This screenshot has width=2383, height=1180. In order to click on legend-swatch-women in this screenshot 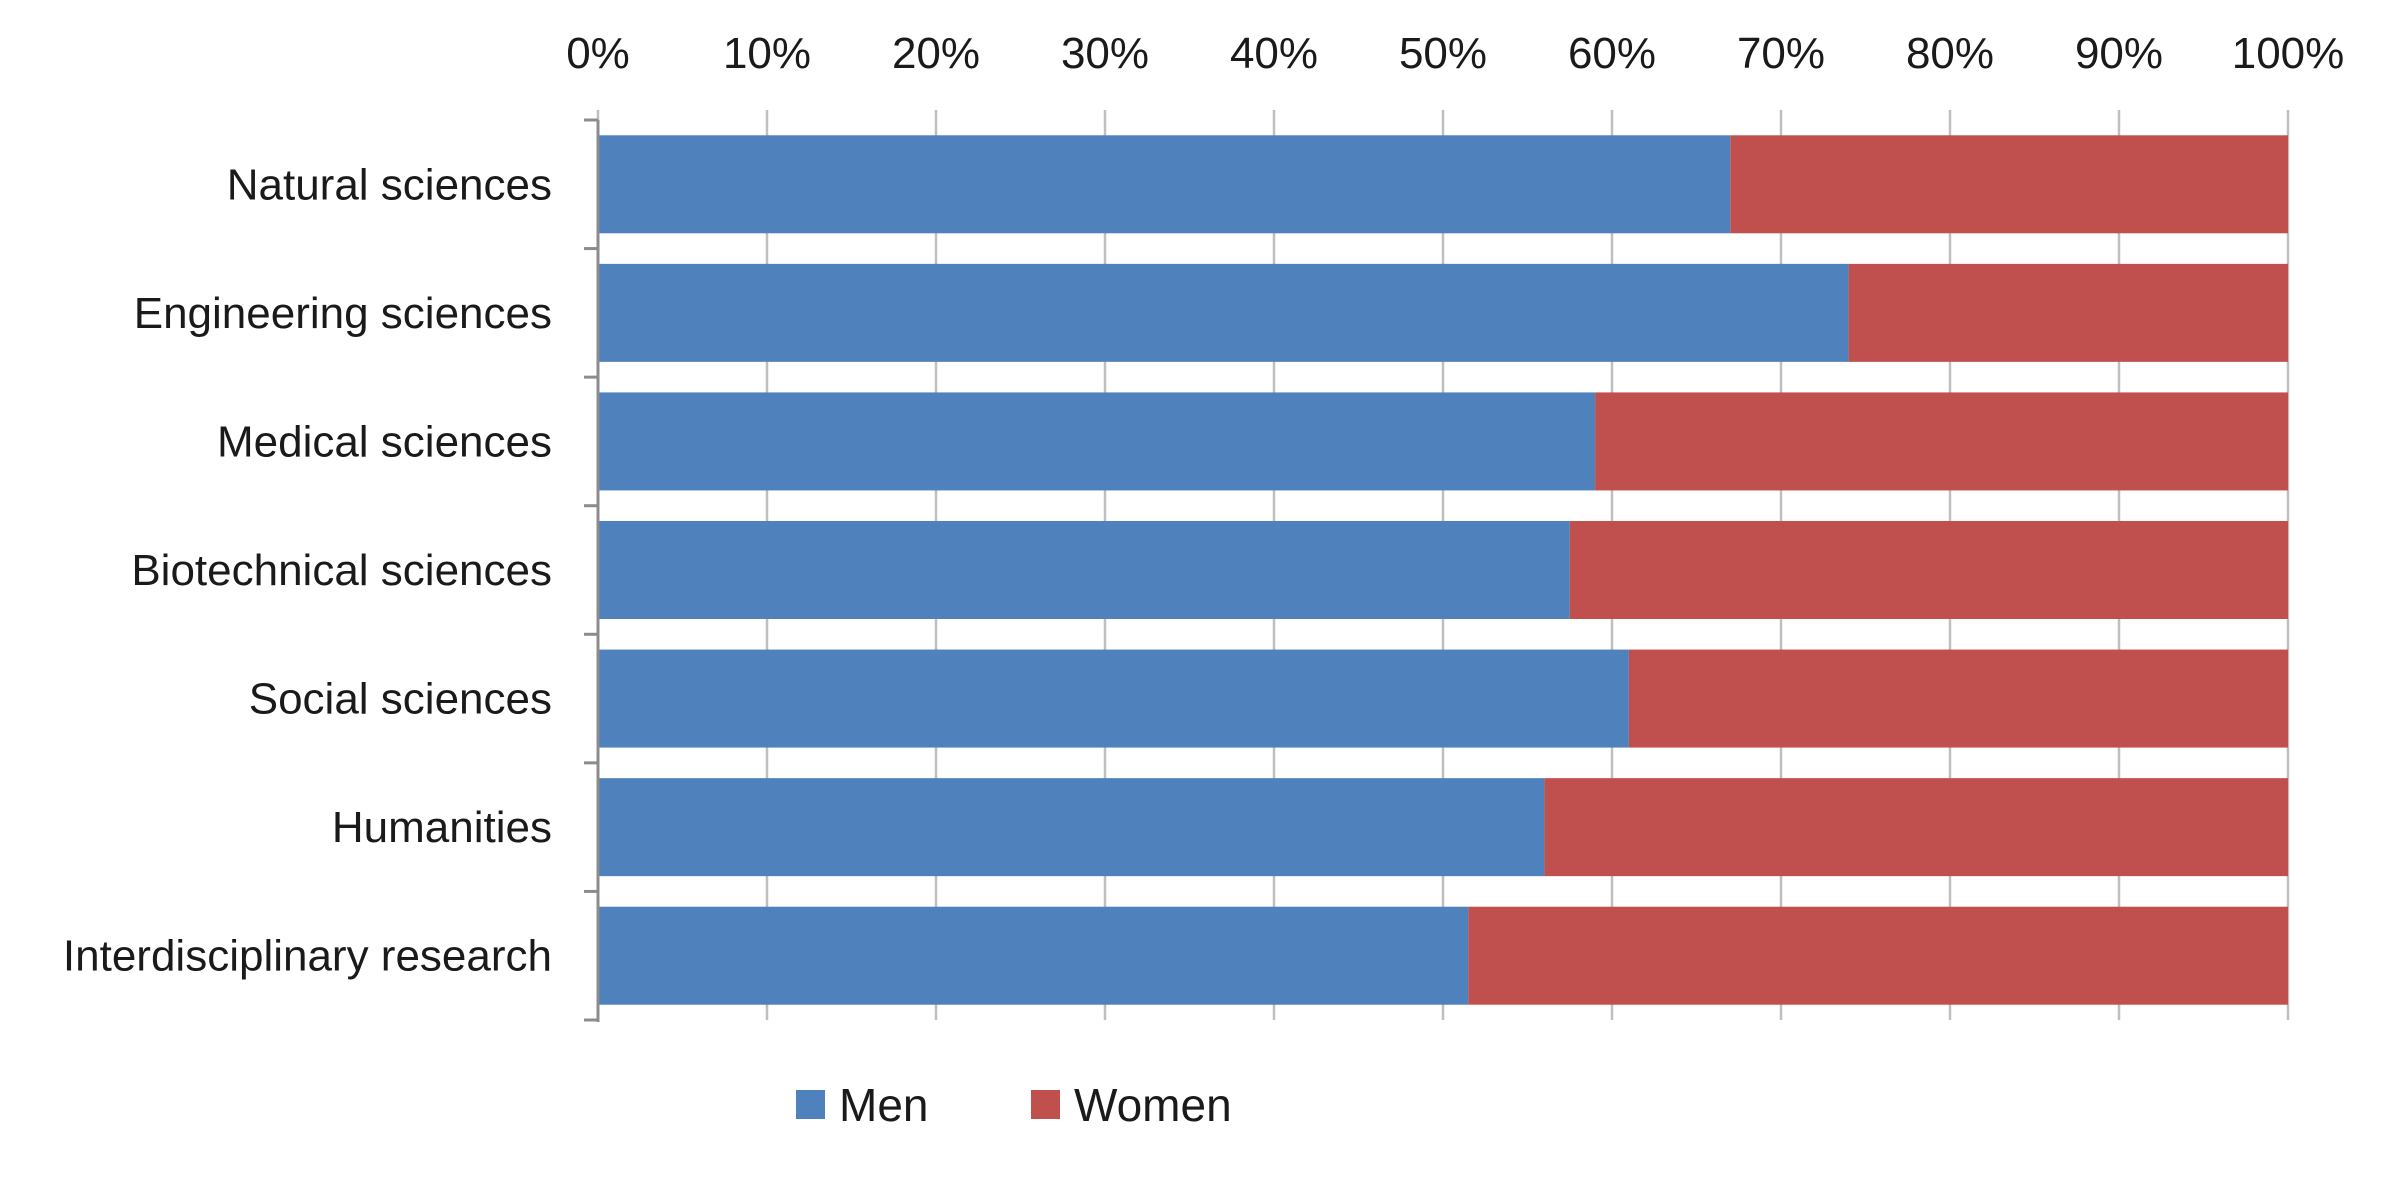, I will do `click(1045, 1104)`.